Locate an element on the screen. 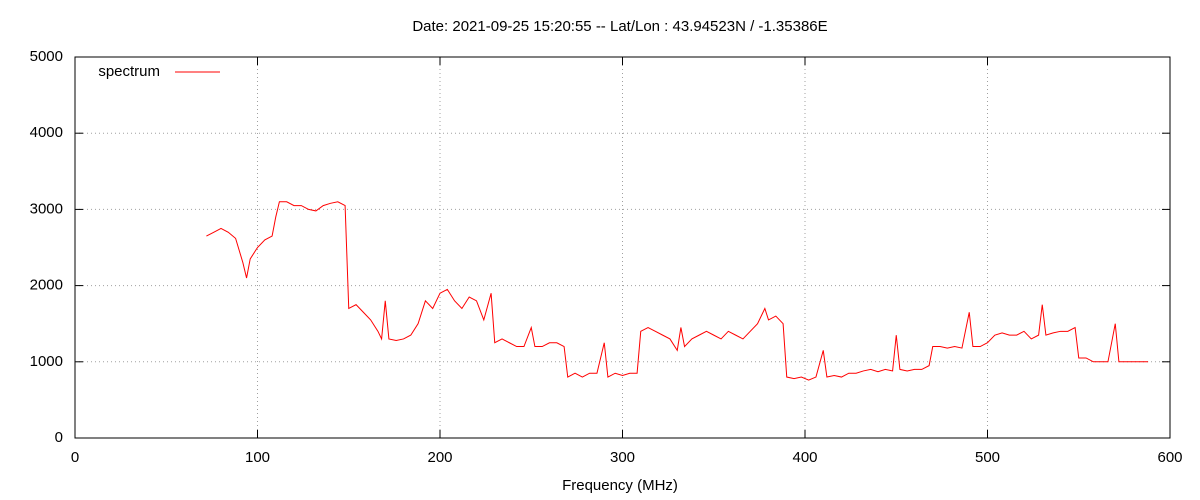  x-tick-label: 300 is located at coordinates (622, 457).